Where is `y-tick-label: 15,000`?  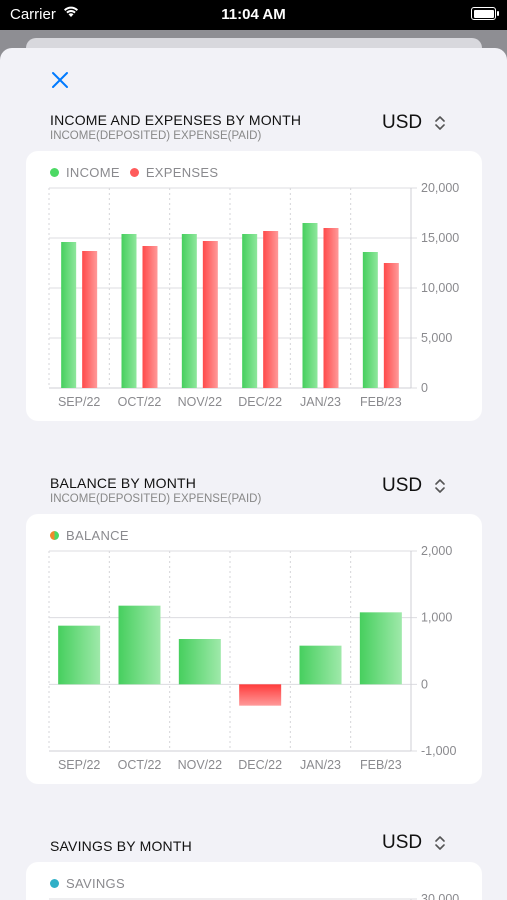
y-tick-label: 15,000 is located at coordinates (440, 238).